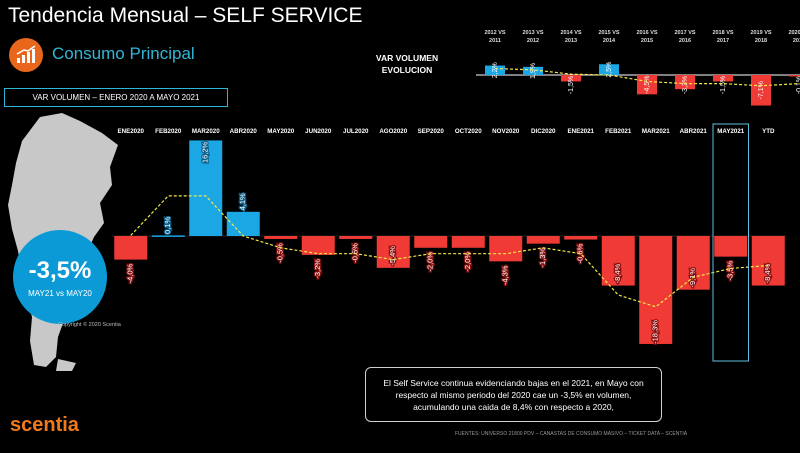  What do you see at coordinates (206, 131) in the screenshot?
I see `x-tick-label: MAR2020` at bounding box center [206, 131].